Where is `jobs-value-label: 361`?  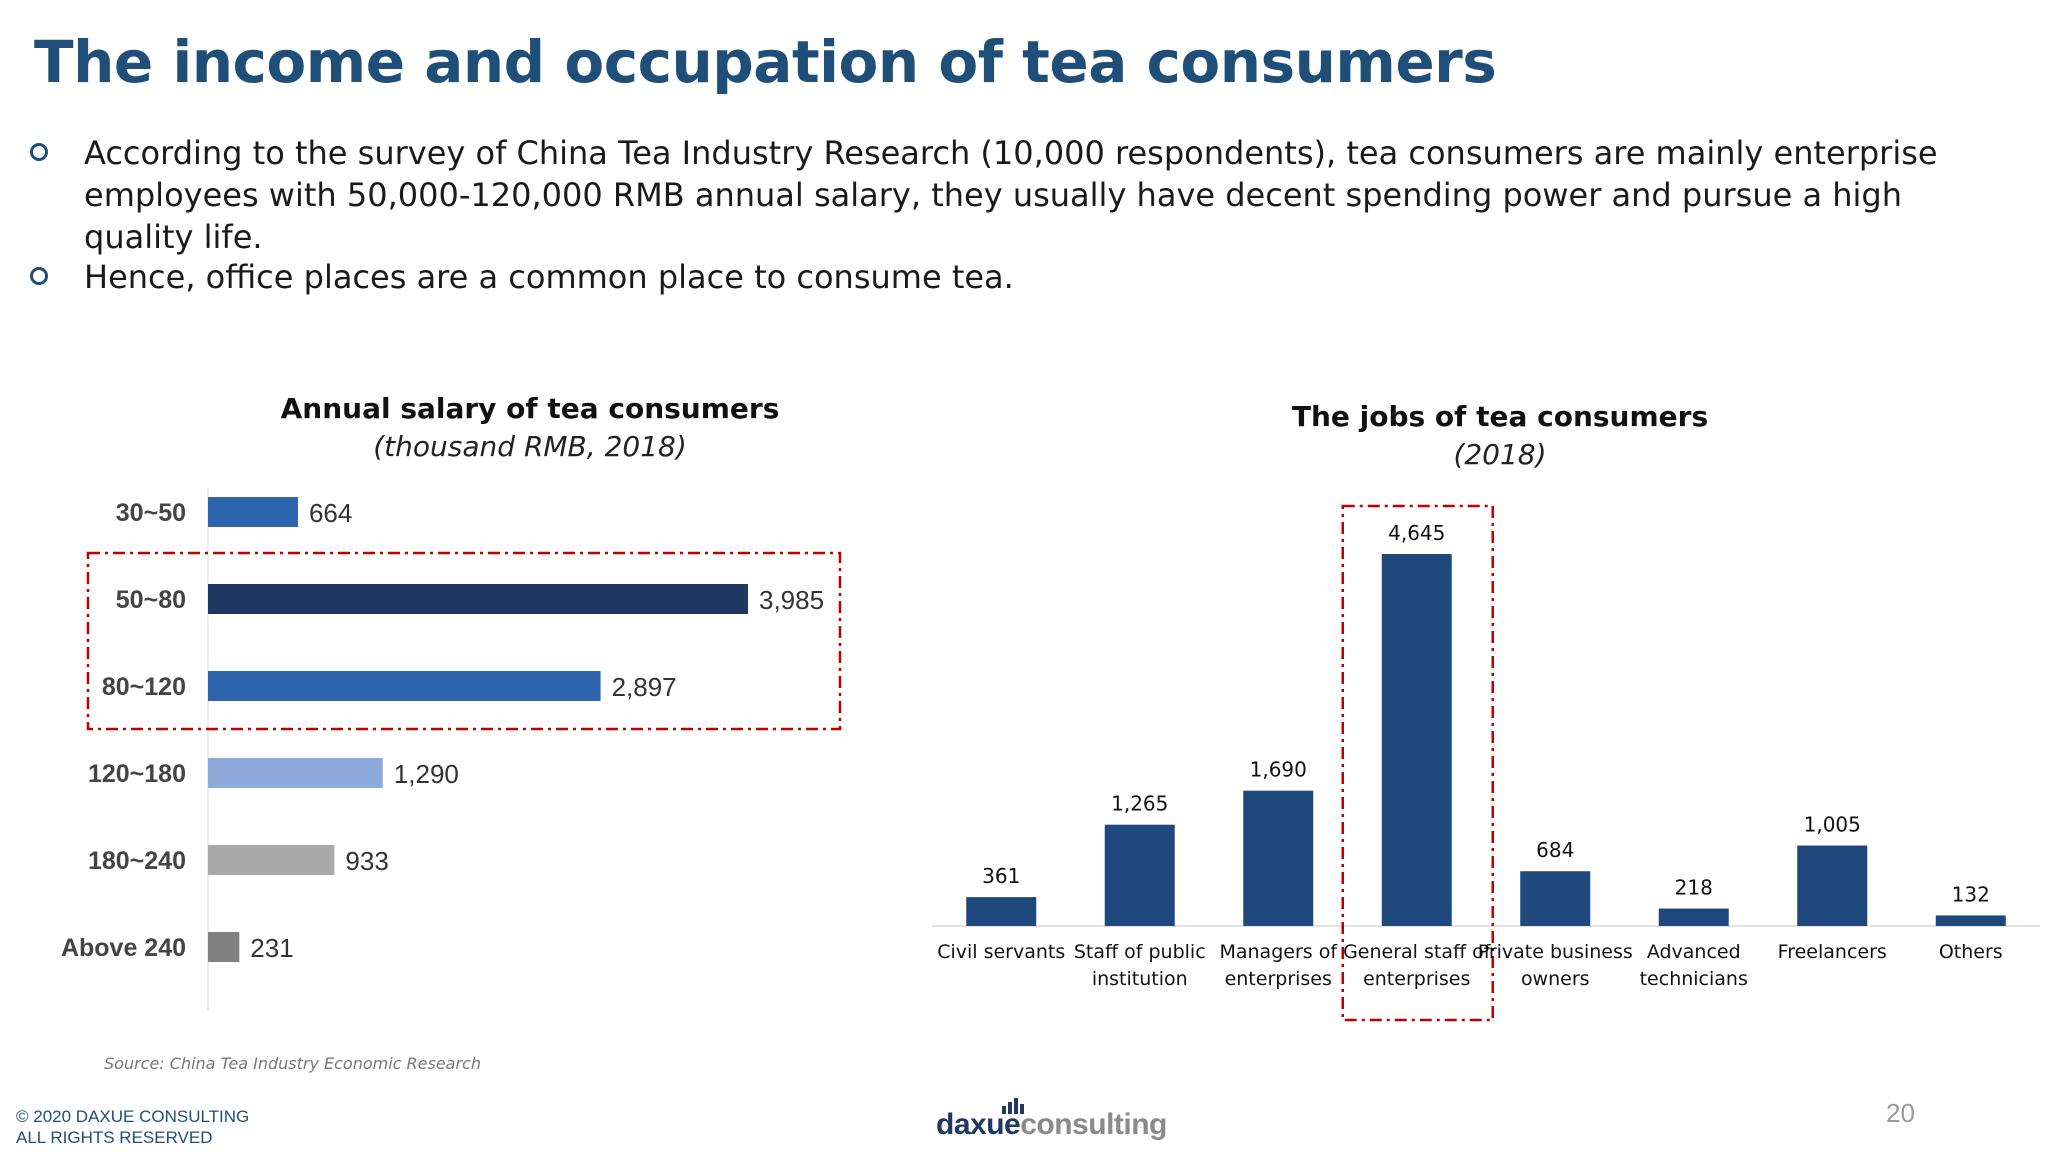
jobs-value-label: 361 is located at coordinates (1001, 876).